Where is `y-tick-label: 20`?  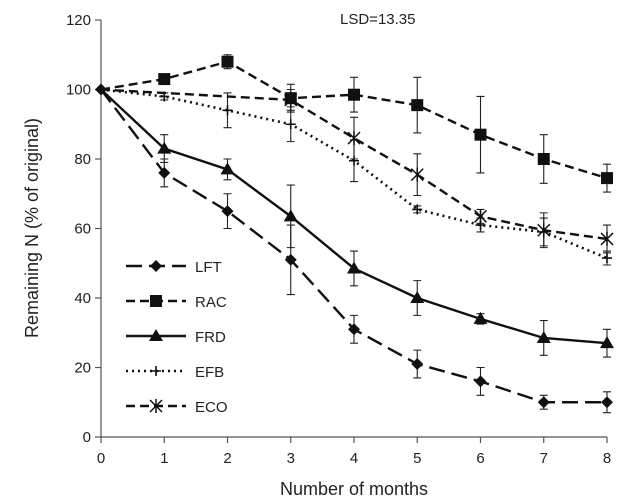 y-tick-label: 20 is located at coordinates (82, 368).